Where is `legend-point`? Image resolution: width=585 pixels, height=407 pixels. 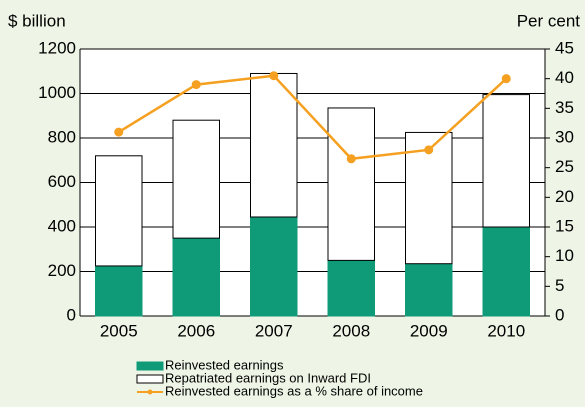 legend-point is located at coordinates (150, 392).